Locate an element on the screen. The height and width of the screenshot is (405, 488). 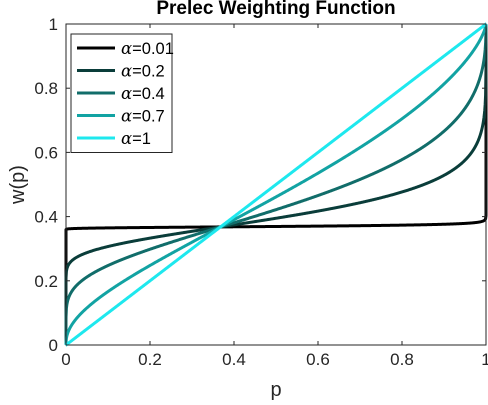
y-tick-label-1: 0.2 is located at coordinates (46, 281).